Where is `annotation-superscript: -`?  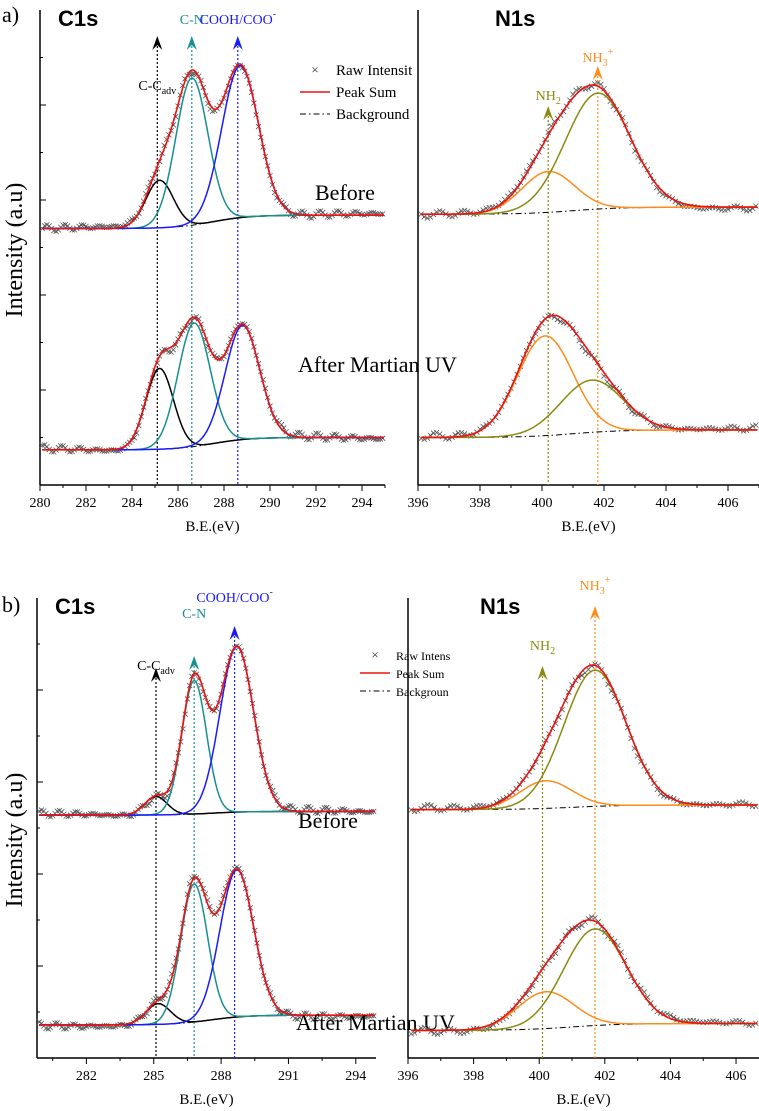
annotation-superscript: - is located at coordinates (274, 14).